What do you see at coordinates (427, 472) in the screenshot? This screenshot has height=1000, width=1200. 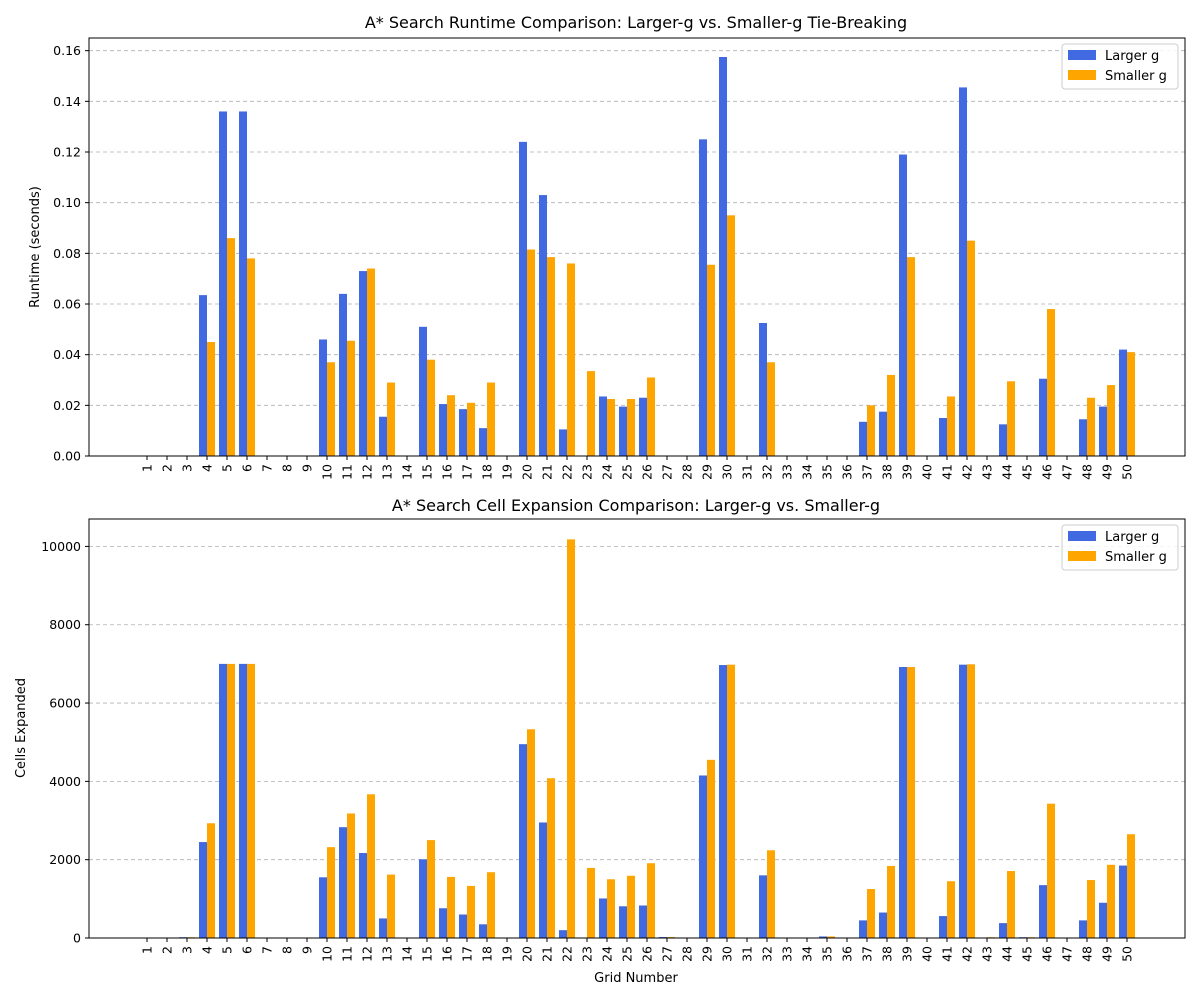 I see `runtime-x-tick-label: 15` at bounding box center [427, 472].